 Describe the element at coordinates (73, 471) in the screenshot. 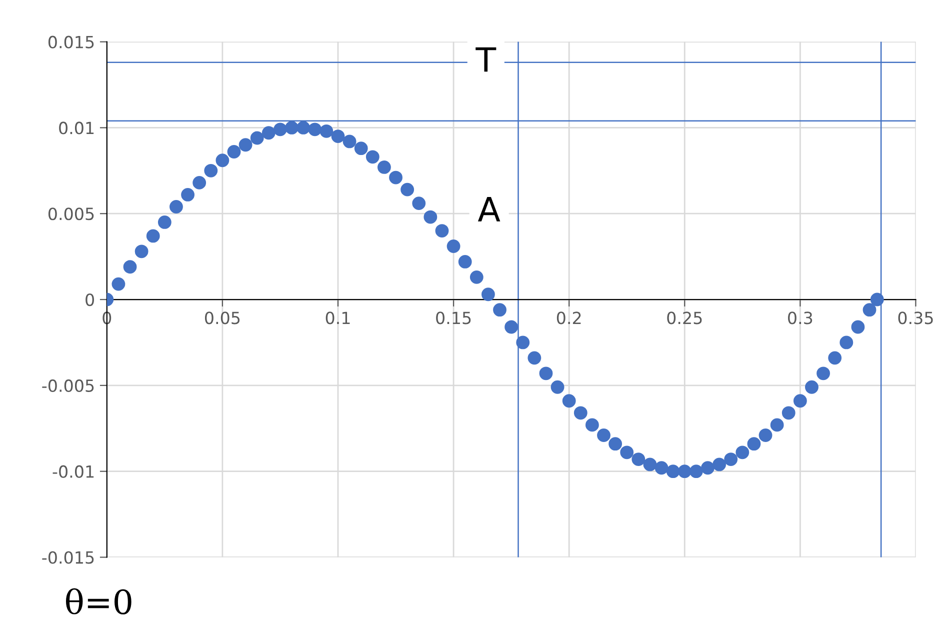

I see `y-tick-label: -0.01` at that location.